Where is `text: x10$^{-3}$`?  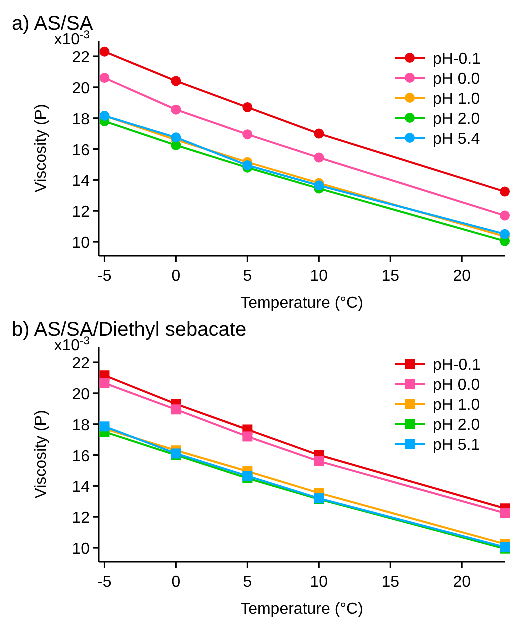
text: x10$^{-3}$ is located at coordinates (72, 38).